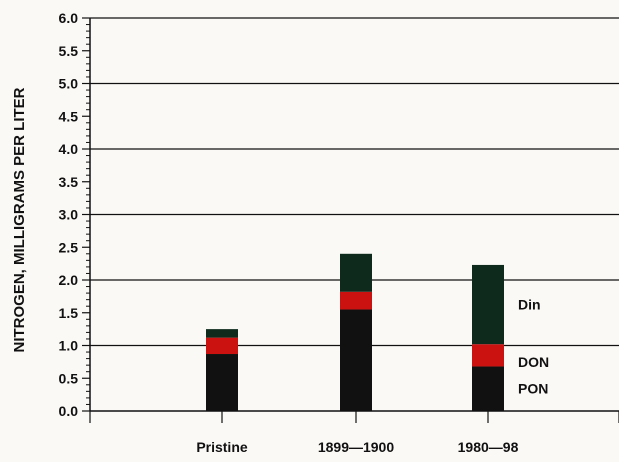 The width and height of the screenshot is (619, 462). I want to click on y-tick-label: 3.0, so click(69, 215).